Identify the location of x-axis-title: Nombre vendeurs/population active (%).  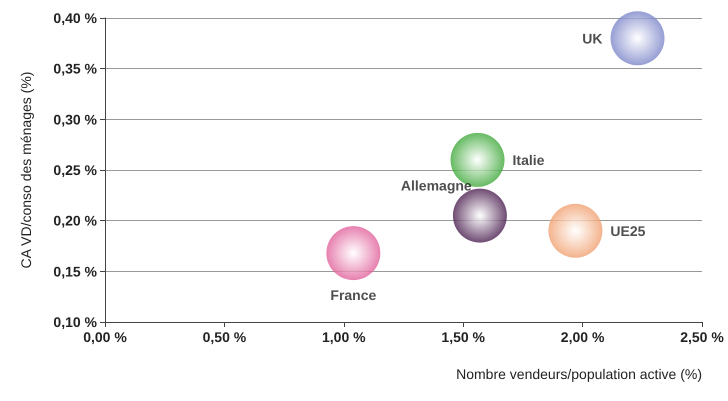
(579, 374).